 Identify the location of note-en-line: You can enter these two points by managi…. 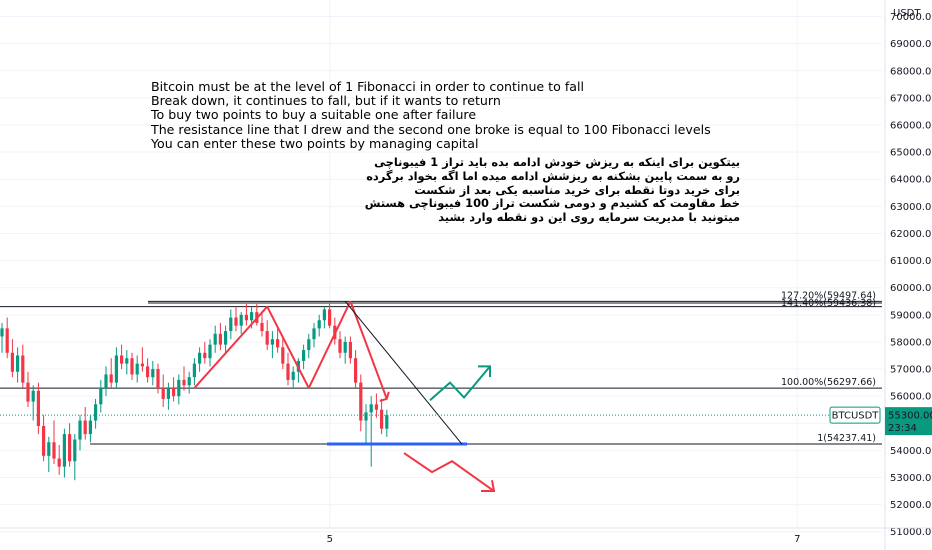
(315, 143).